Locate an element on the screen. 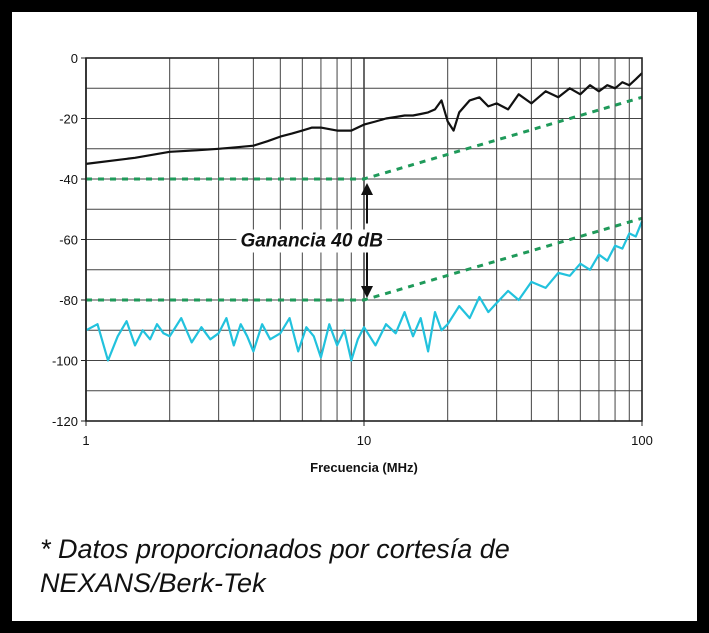 The image size is (709, 633). y-tick-label: -120 is located at coordinates (65, 421).